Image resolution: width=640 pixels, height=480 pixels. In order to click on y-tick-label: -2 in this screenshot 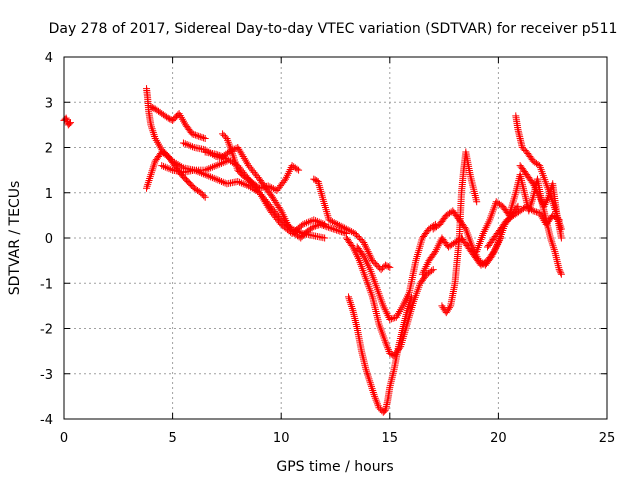, I will do `click(46, 330)`.